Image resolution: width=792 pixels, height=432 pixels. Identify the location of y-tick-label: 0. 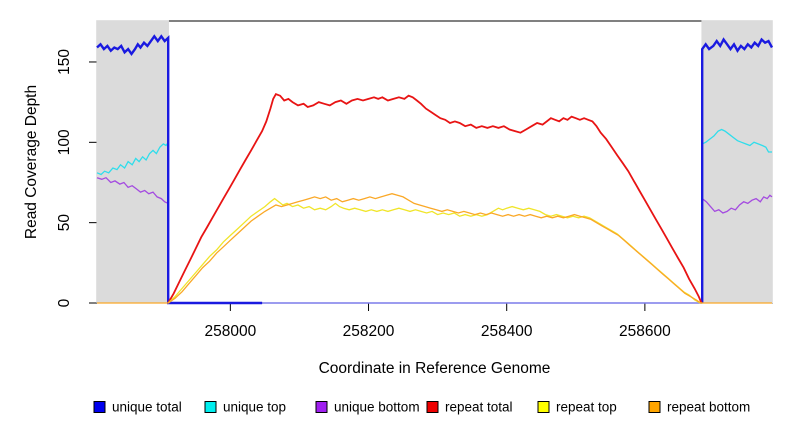
(64, 302).